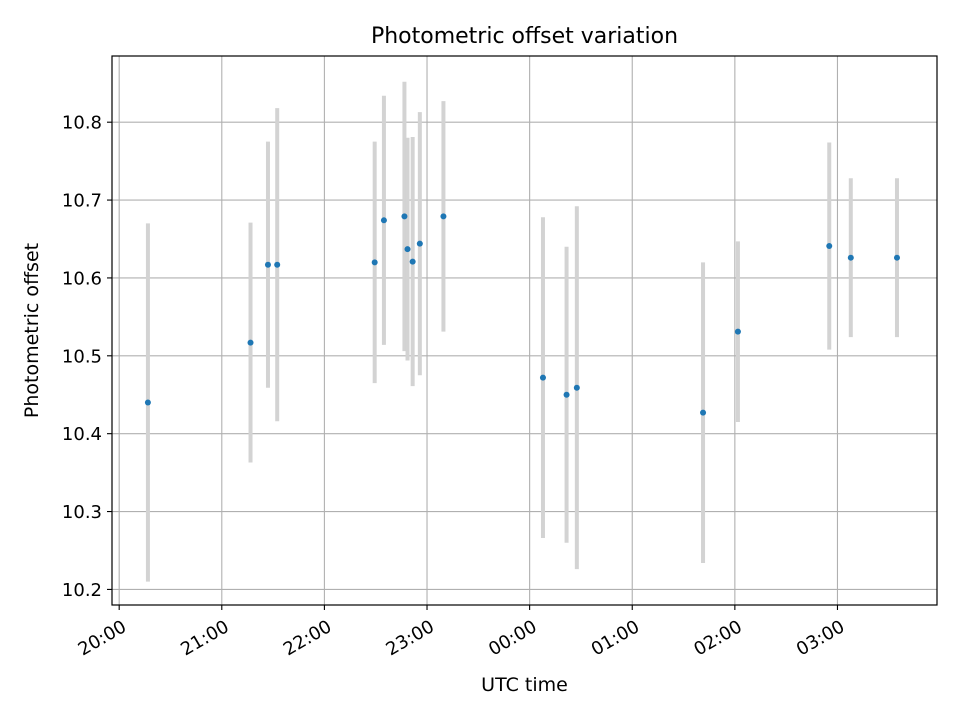 The image size is (960, 720). Describe the element at coordinates (524, 685) in the screenshot. I see `x-axis-label: UTC time` at that location.